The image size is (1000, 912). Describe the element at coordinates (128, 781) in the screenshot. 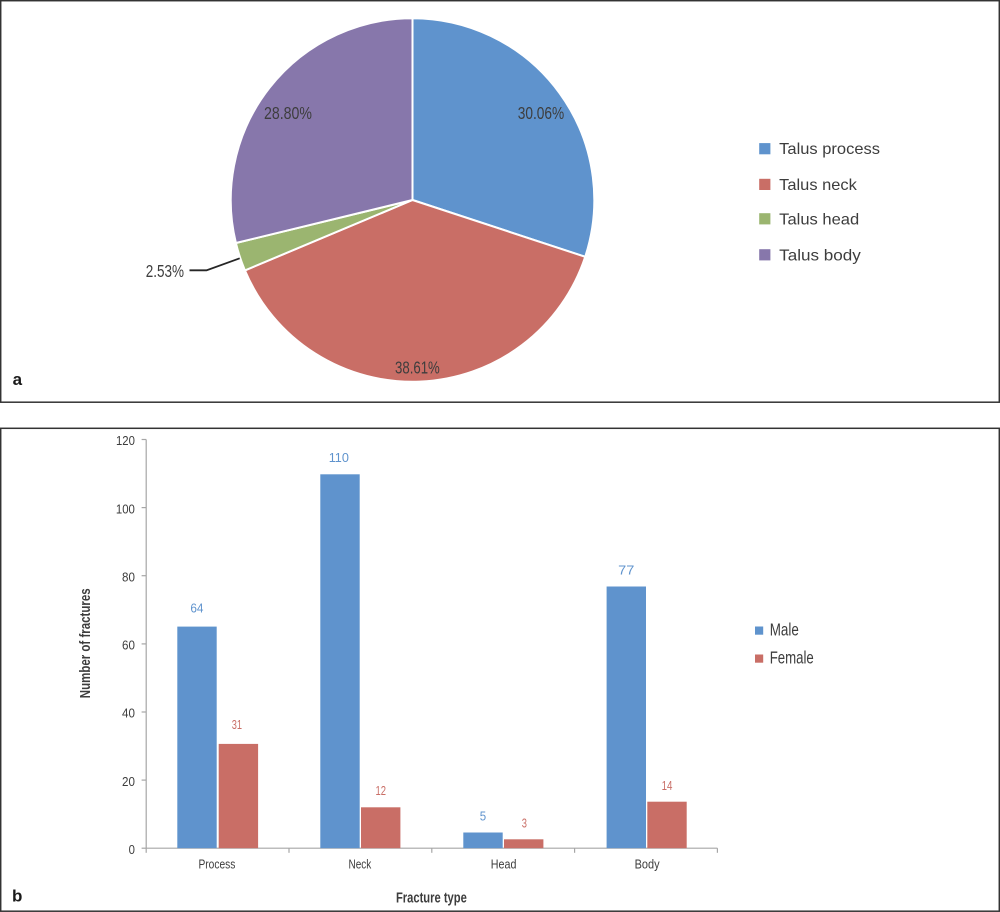

I see `svg-text: 20` at that location.